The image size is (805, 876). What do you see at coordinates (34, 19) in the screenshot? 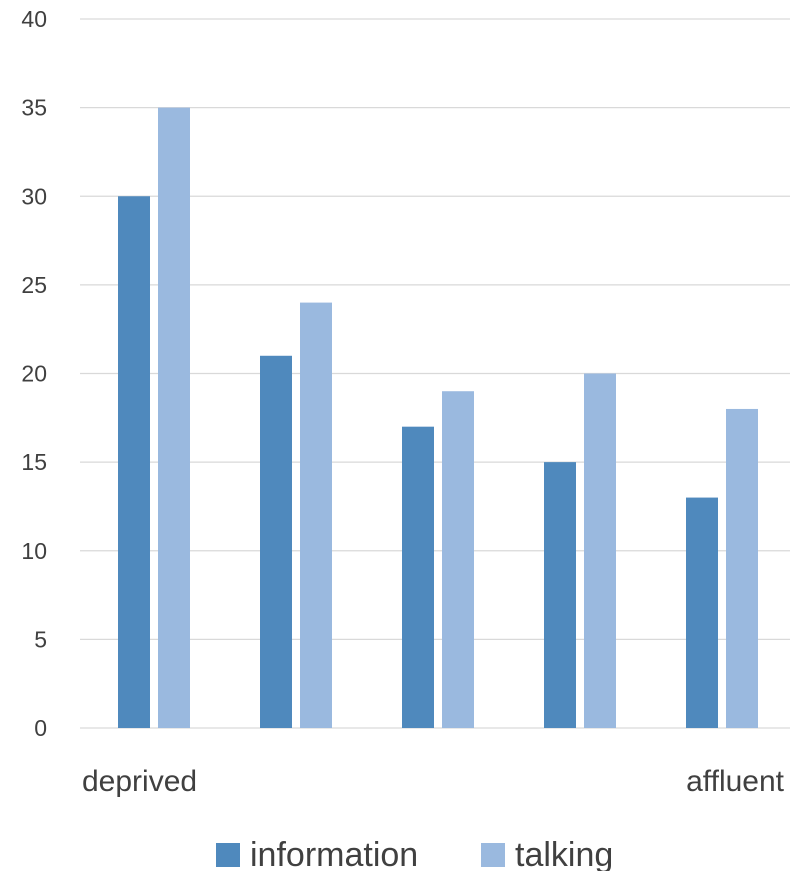
I see `y-tick-label: 40` at bounding box center [34, 19].